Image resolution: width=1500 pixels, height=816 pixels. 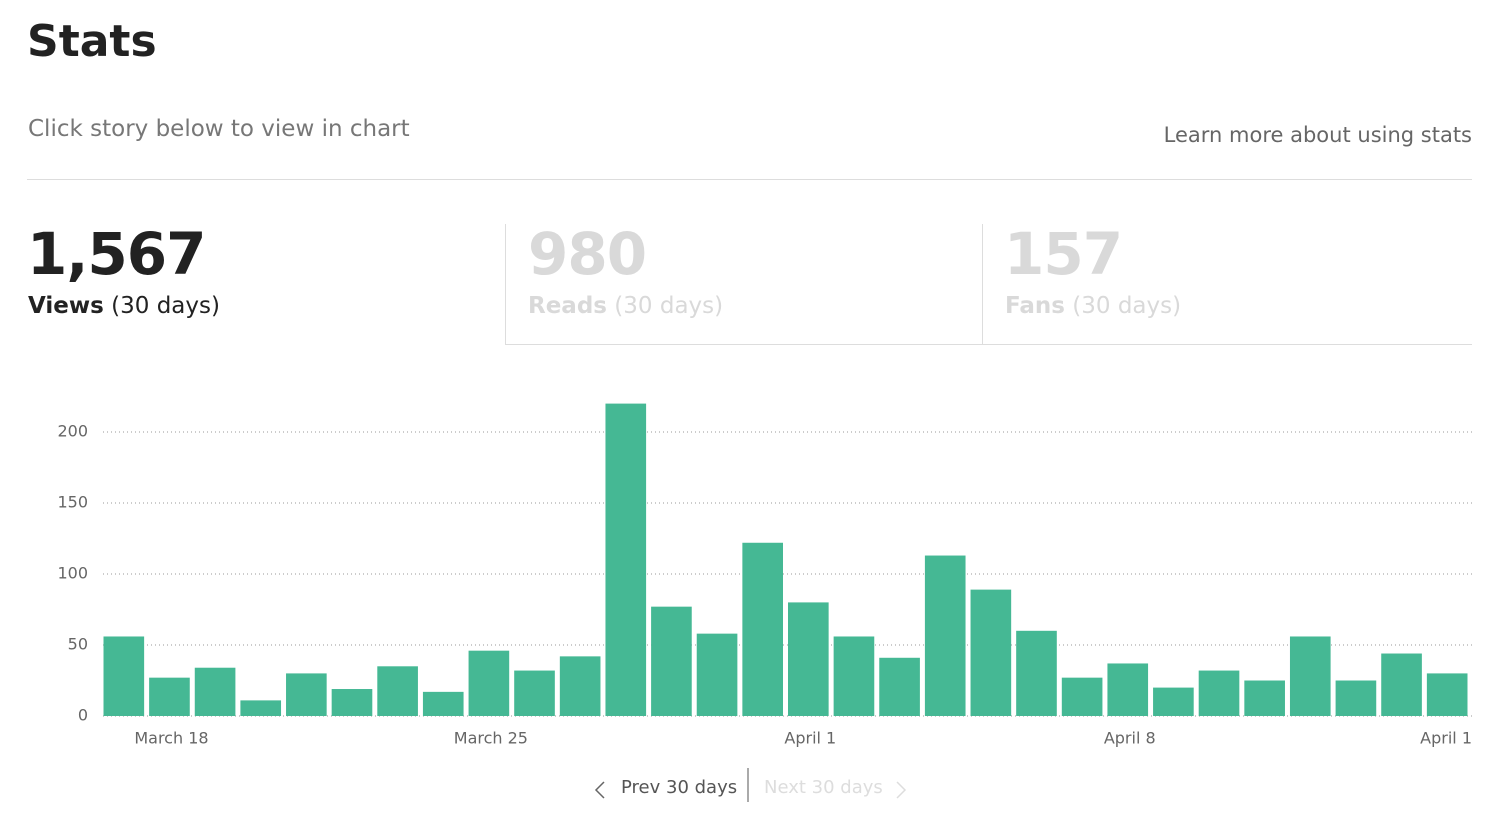 What do you see at coordinates (92, 41) in the screenshot?
I see `page-title: Stats` at bounding box center [92, 41].